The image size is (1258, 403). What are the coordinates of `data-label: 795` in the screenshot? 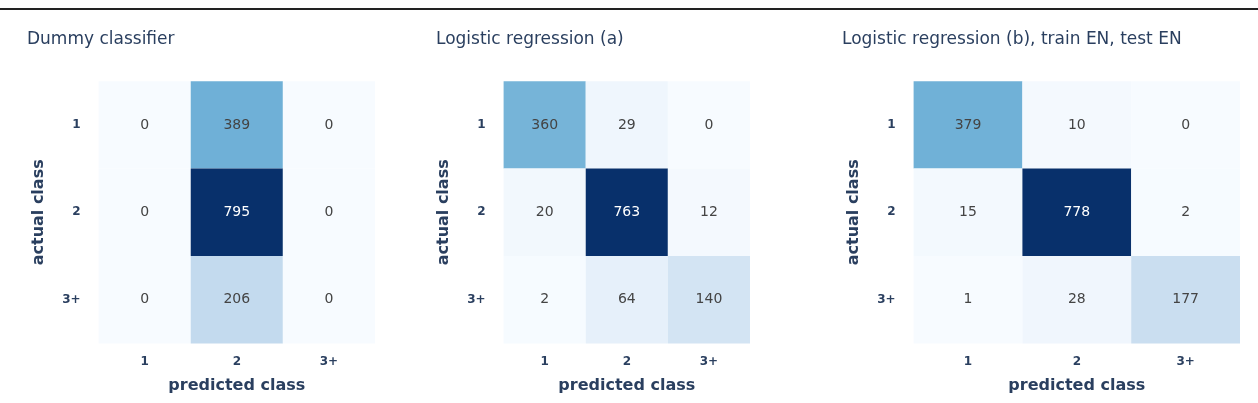 It's located at (237, 210).